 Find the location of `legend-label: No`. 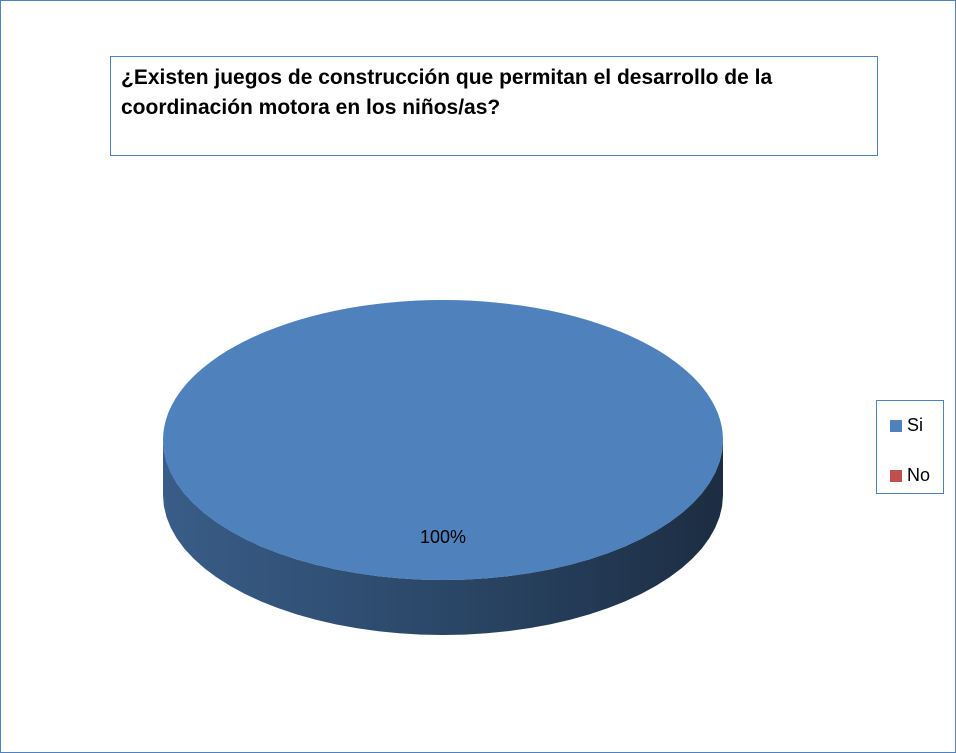

legend-label: No is located at coordinates (918, 475).